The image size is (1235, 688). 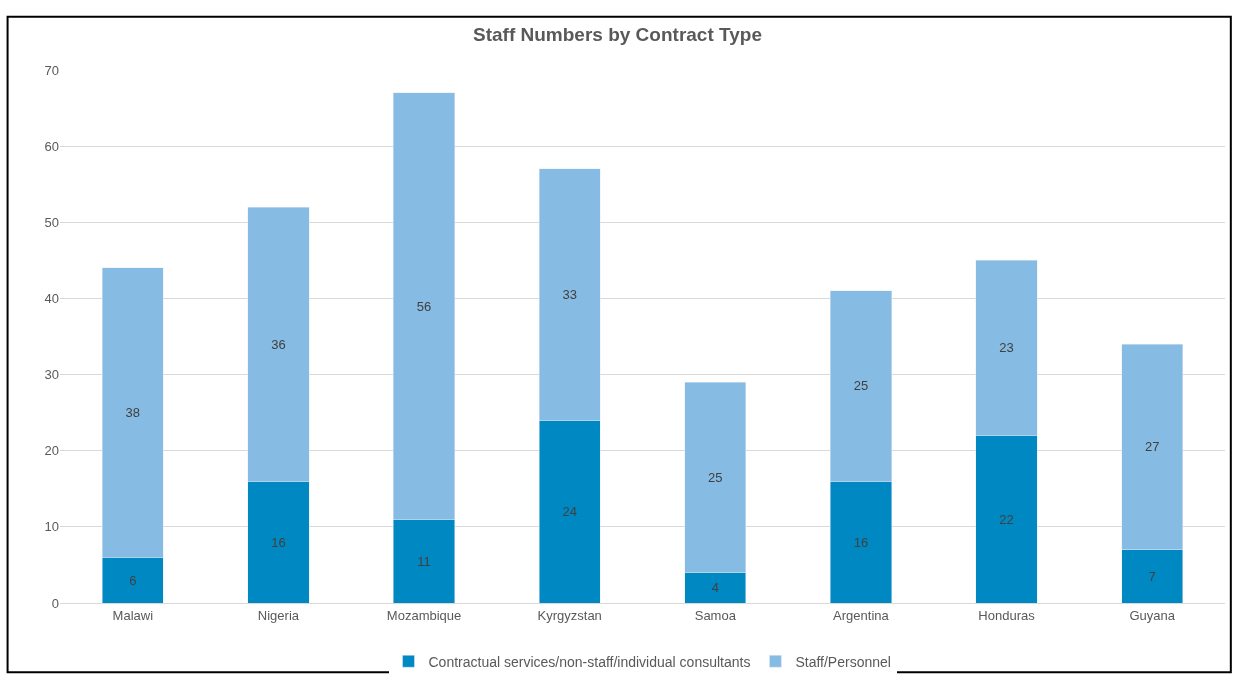 What do you see at coordinates (715, 588) in the screenshot?
I see `data-label: 4` at bounding box center [715, 588].